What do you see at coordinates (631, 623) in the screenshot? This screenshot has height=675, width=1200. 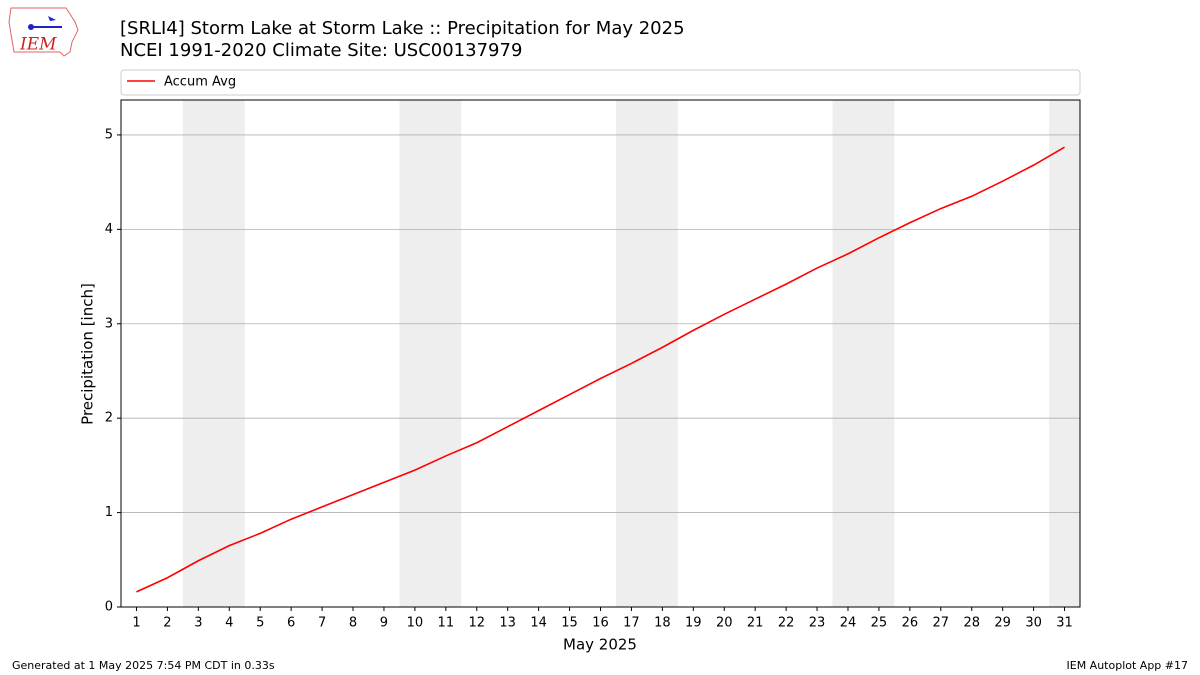 I see `x-tick-label: 17` at bounding box center [631, 623].